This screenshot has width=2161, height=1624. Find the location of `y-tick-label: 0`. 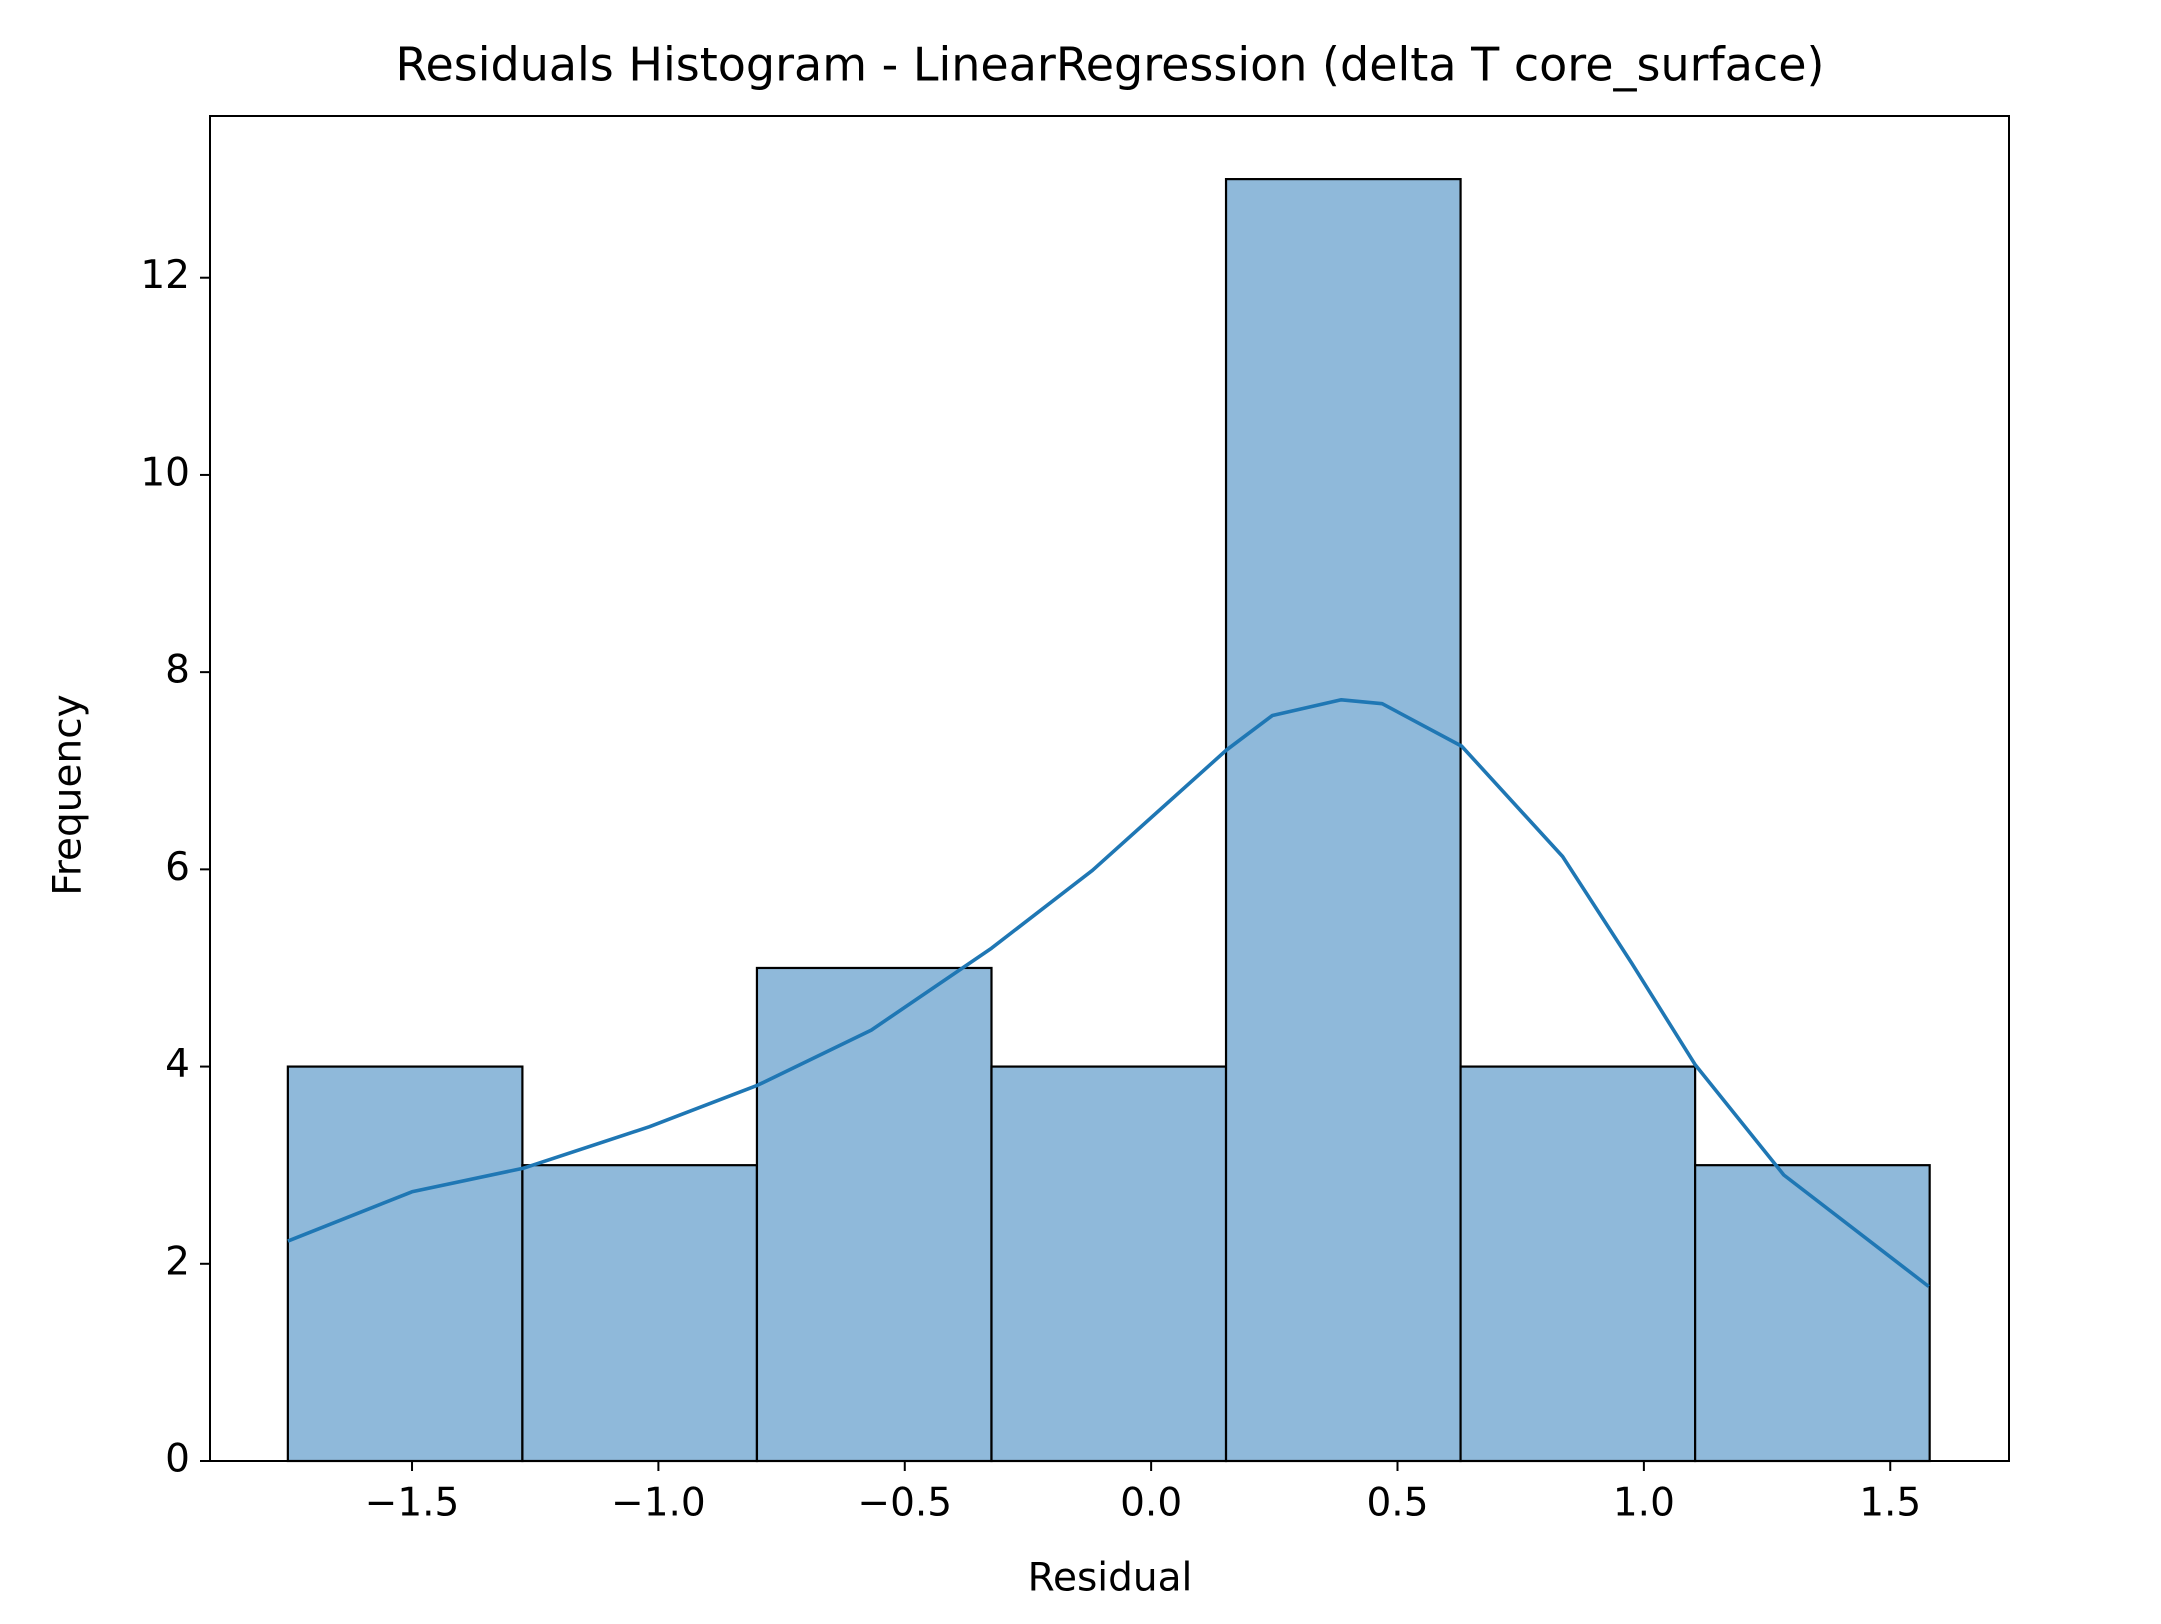

y-tick-label: 0 is located at coordinates (177, 1459).